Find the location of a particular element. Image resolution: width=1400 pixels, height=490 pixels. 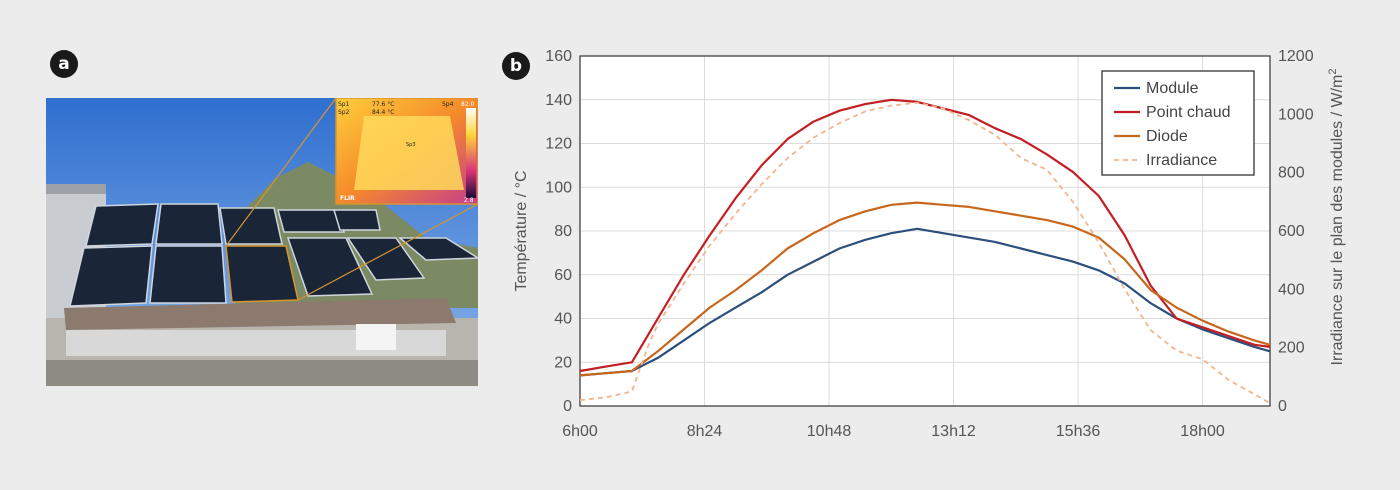

legend: Module Point chaud Diode Irradiance is located at coordinates (1178, 123).